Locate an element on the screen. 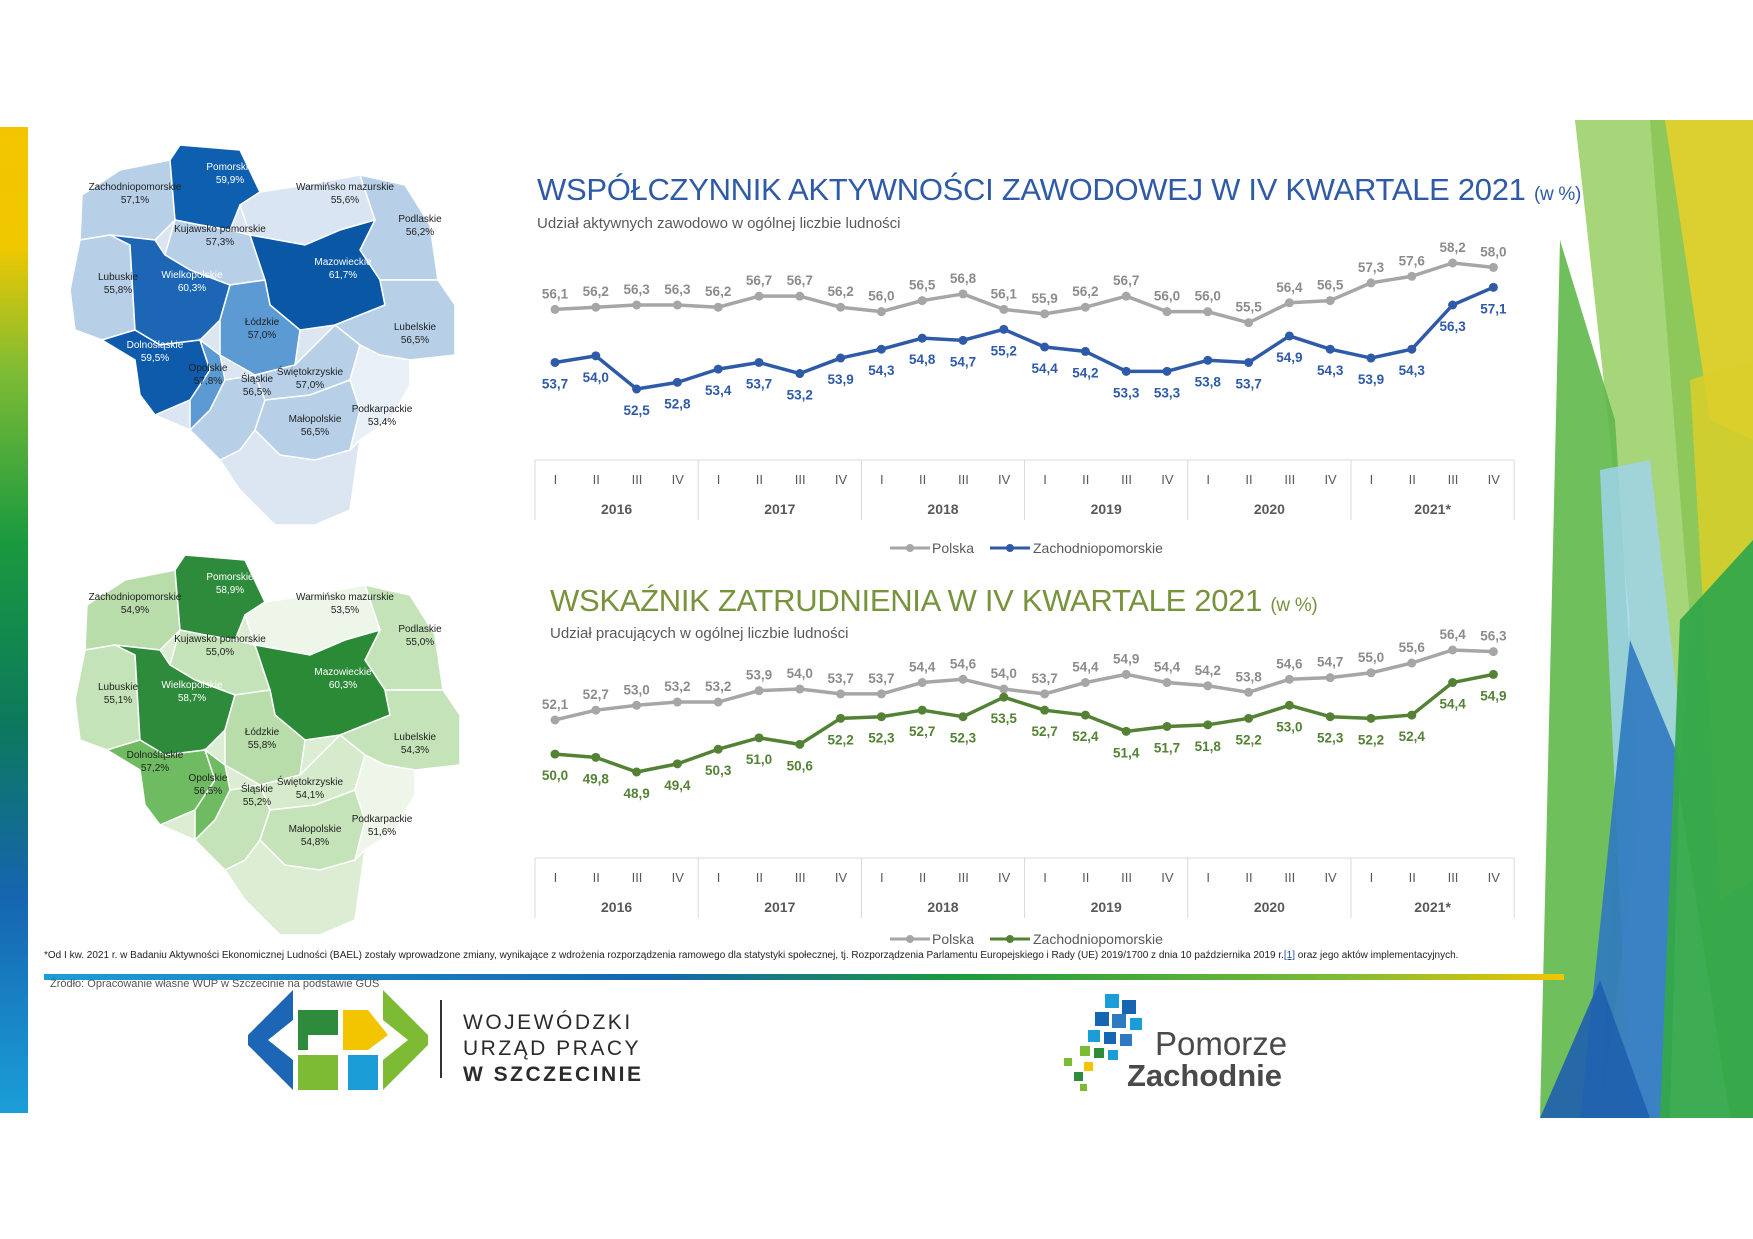 The width and height of the screenshot is (1753, 1239). data-label: 52,5 is located at coordinates (636, 410).